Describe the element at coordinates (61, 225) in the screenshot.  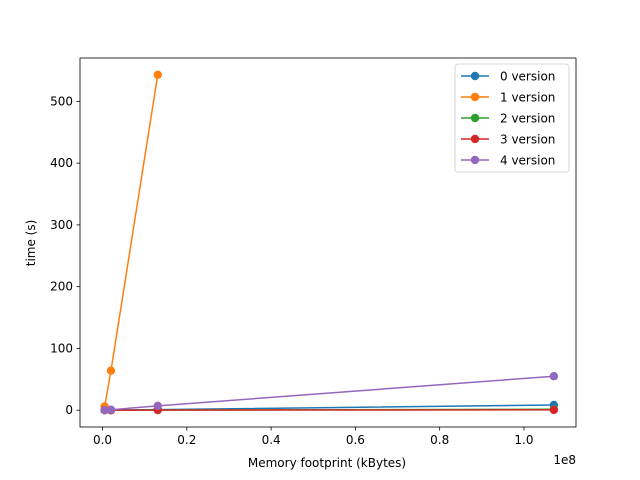
I see `y-tick-label: 300` at that location.